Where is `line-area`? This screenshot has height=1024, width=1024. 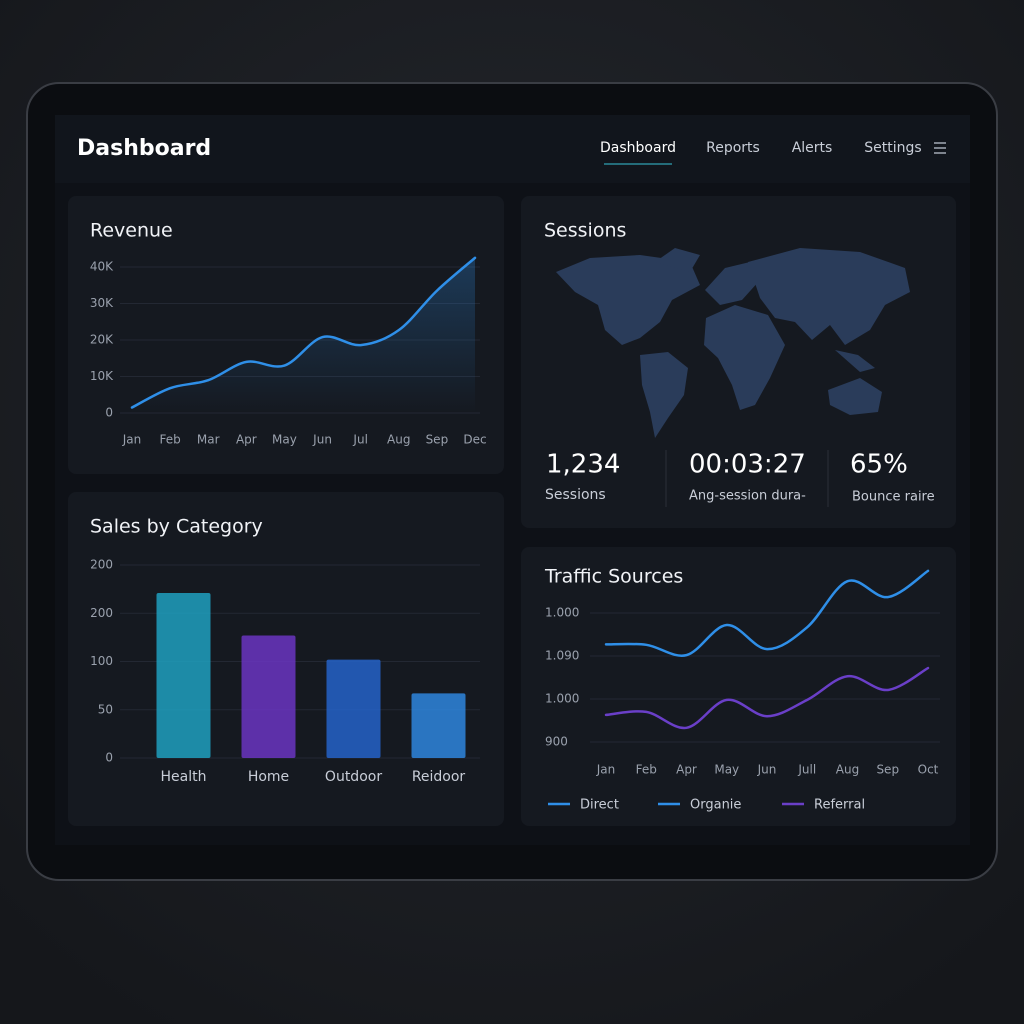
line-area is located at coordinates (303, 335).